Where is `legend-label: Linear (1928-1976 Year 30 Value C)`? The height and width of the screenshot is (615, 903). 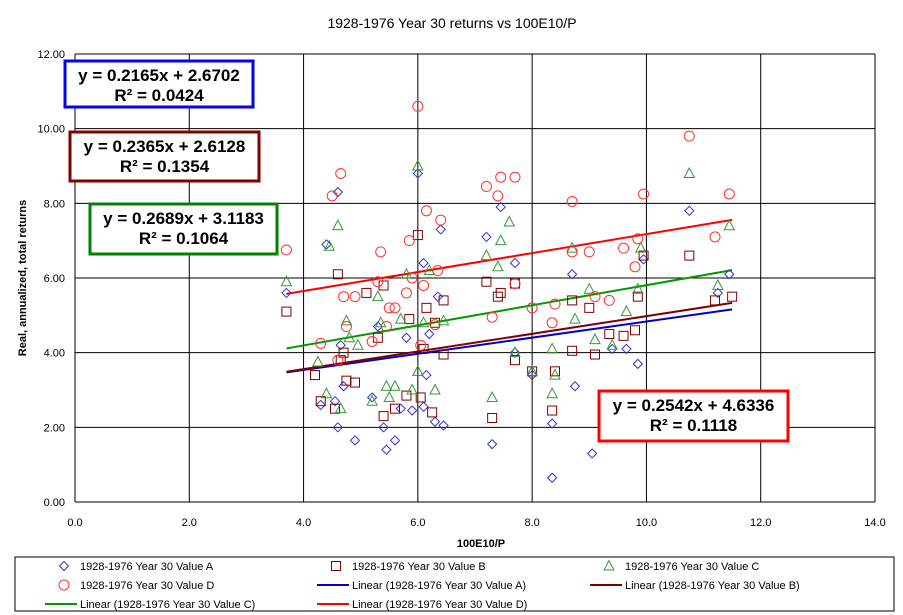
legend-label: Linear (1928-1976 Year 30 Value C) is located at coordinates (167, 605).